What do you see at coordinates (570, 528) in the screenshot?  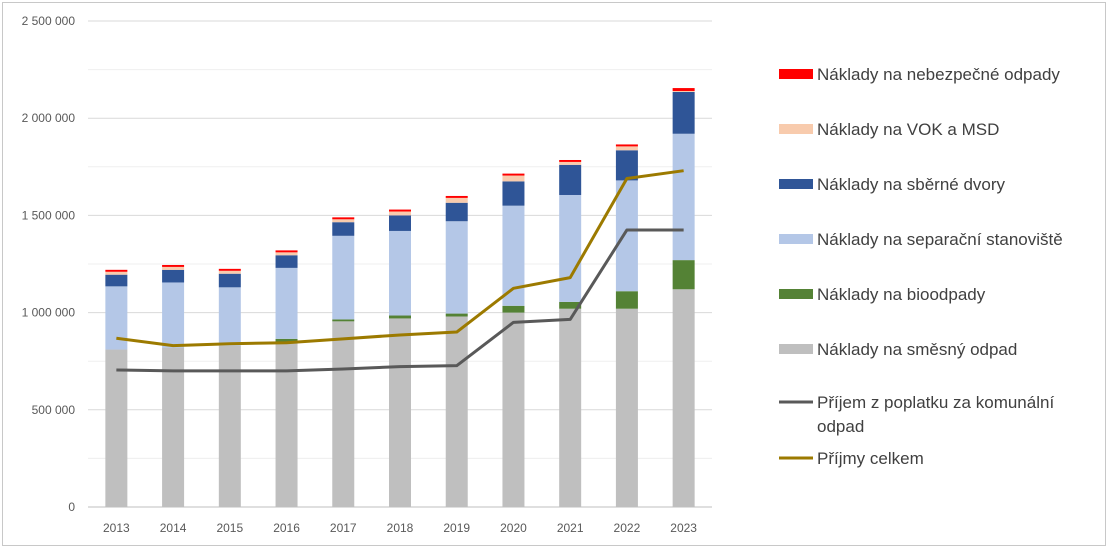 I see `x-tick-label: 2021` at bounding box center [570, 528].